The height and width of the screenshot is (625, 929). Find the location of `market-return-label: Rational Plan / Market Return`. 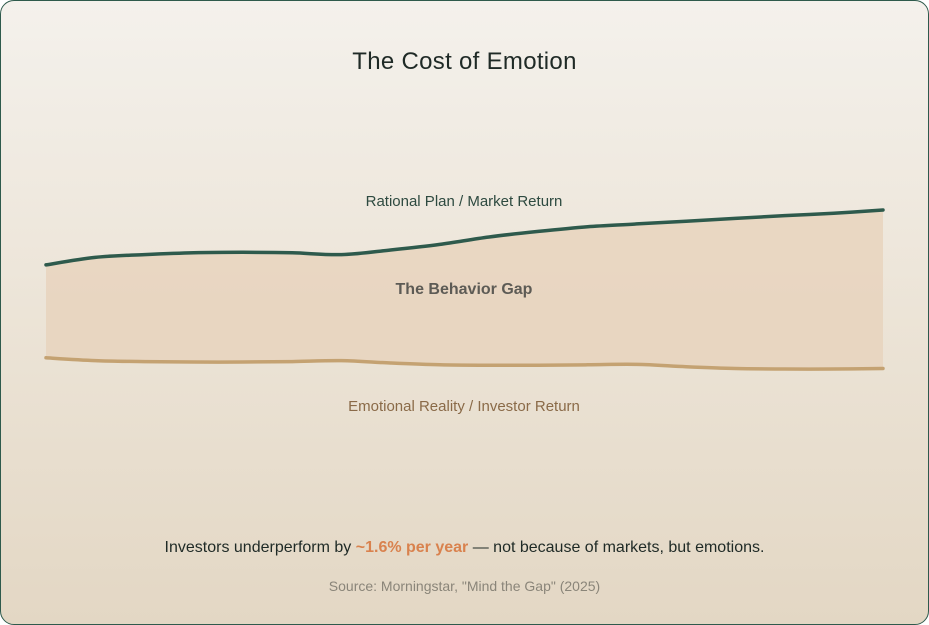

market-return-label: Rational Plan / Market Return is located at coordinates (464, 201).